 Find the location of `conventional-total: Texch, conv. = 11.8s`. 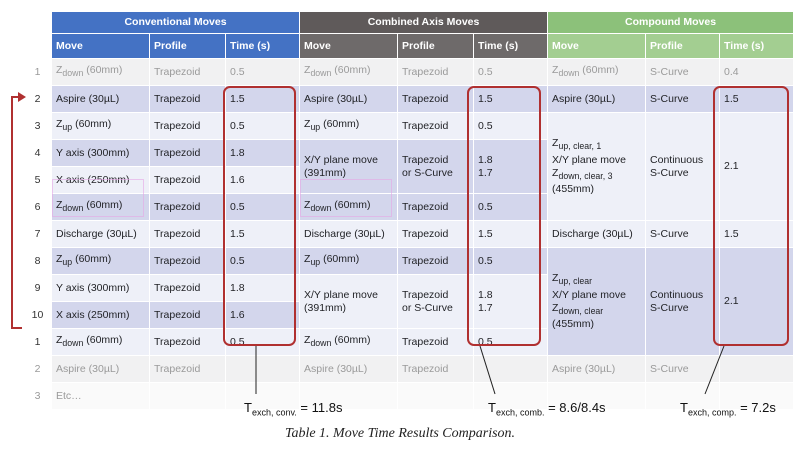

conventional-total: Texch, conv. = 11.8s is located at coordinates (293, 409).